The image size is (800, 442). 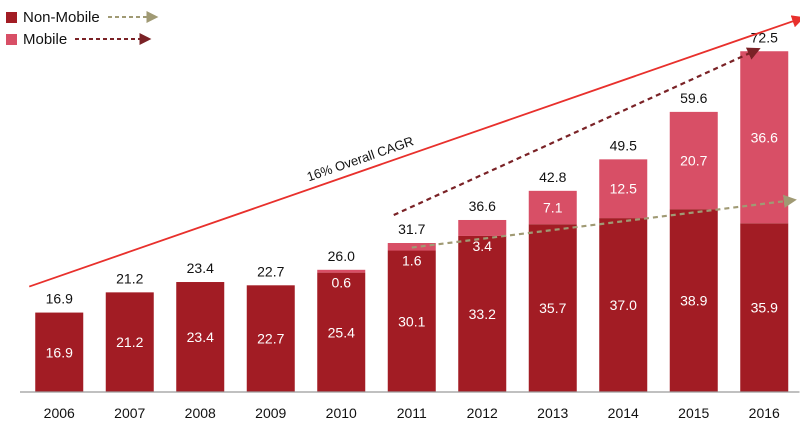 I want to click on non-mobile-trend-arrow, so click(x=604, y=221).